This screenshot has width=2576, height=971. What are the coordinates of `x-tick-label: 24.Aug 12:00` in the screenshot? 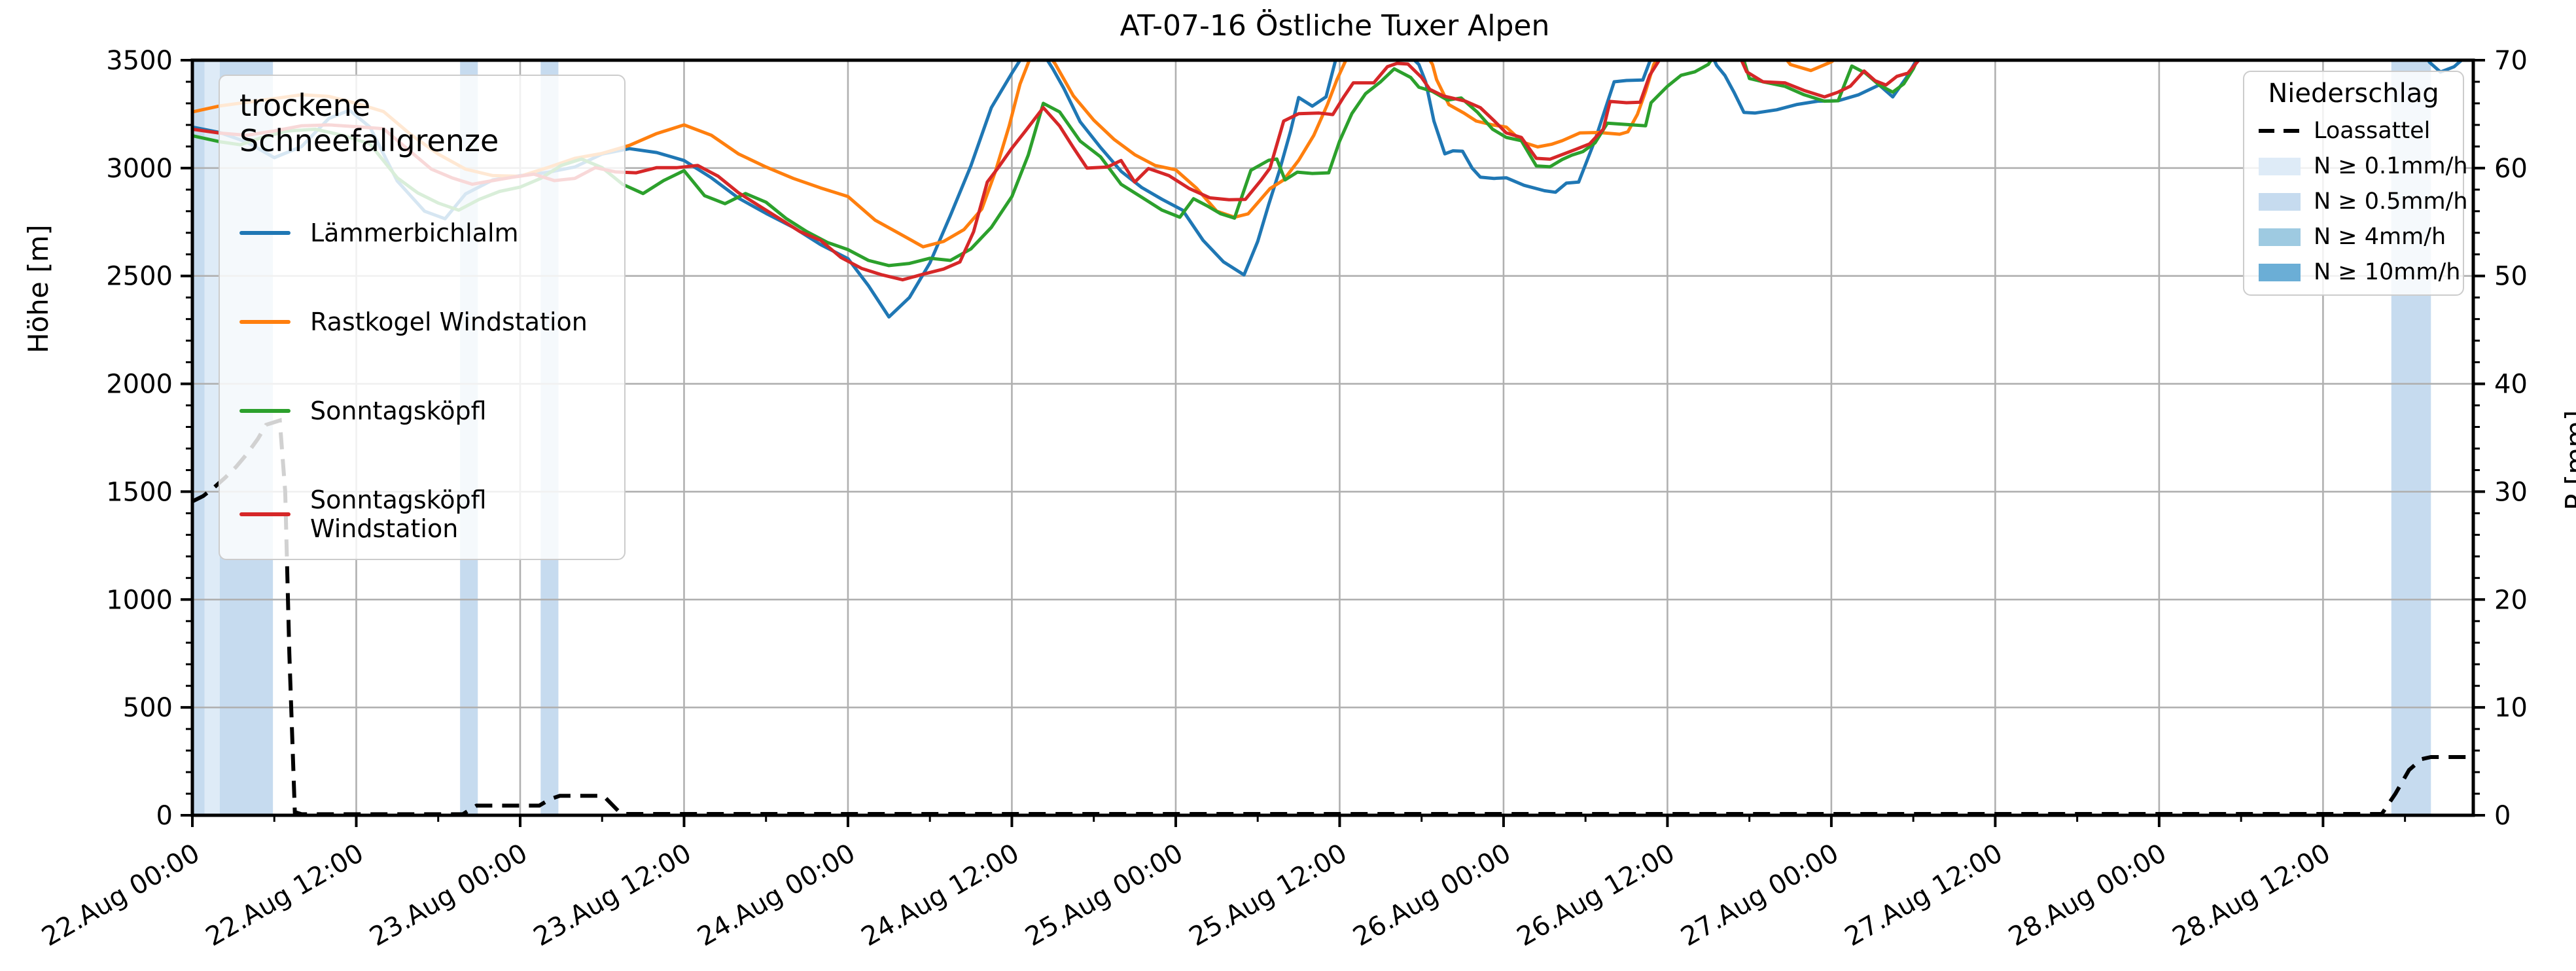 It's located at (940, 896).